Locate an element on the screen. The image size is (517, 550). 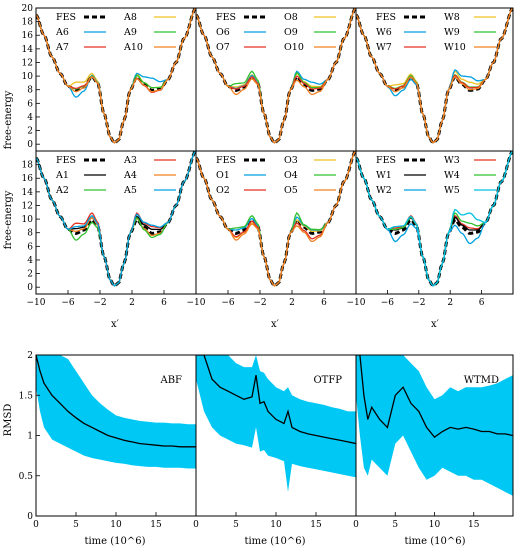
rmsd-ylabel: RMSD is located at coordinates (8, 420).